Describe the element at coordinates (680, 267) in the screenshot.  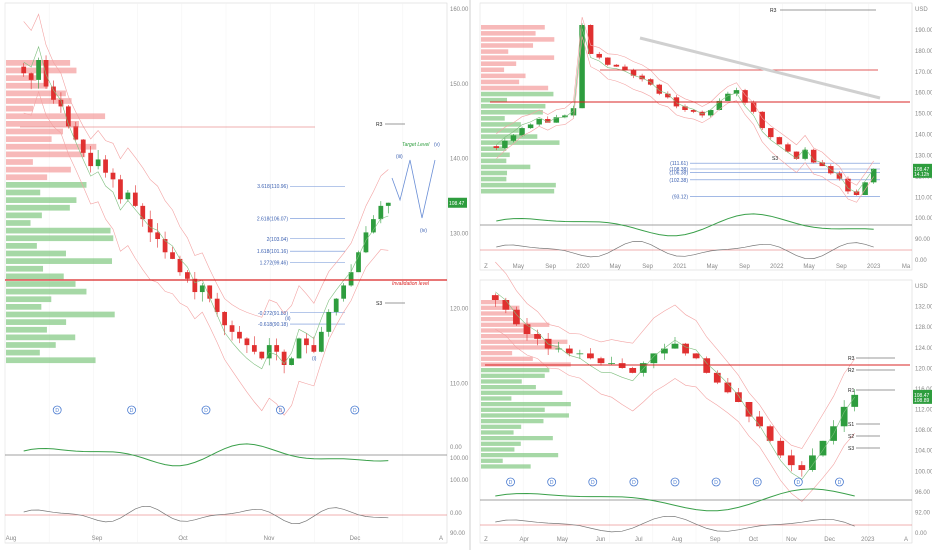
I see `x-tick-label: 2021` at that location.